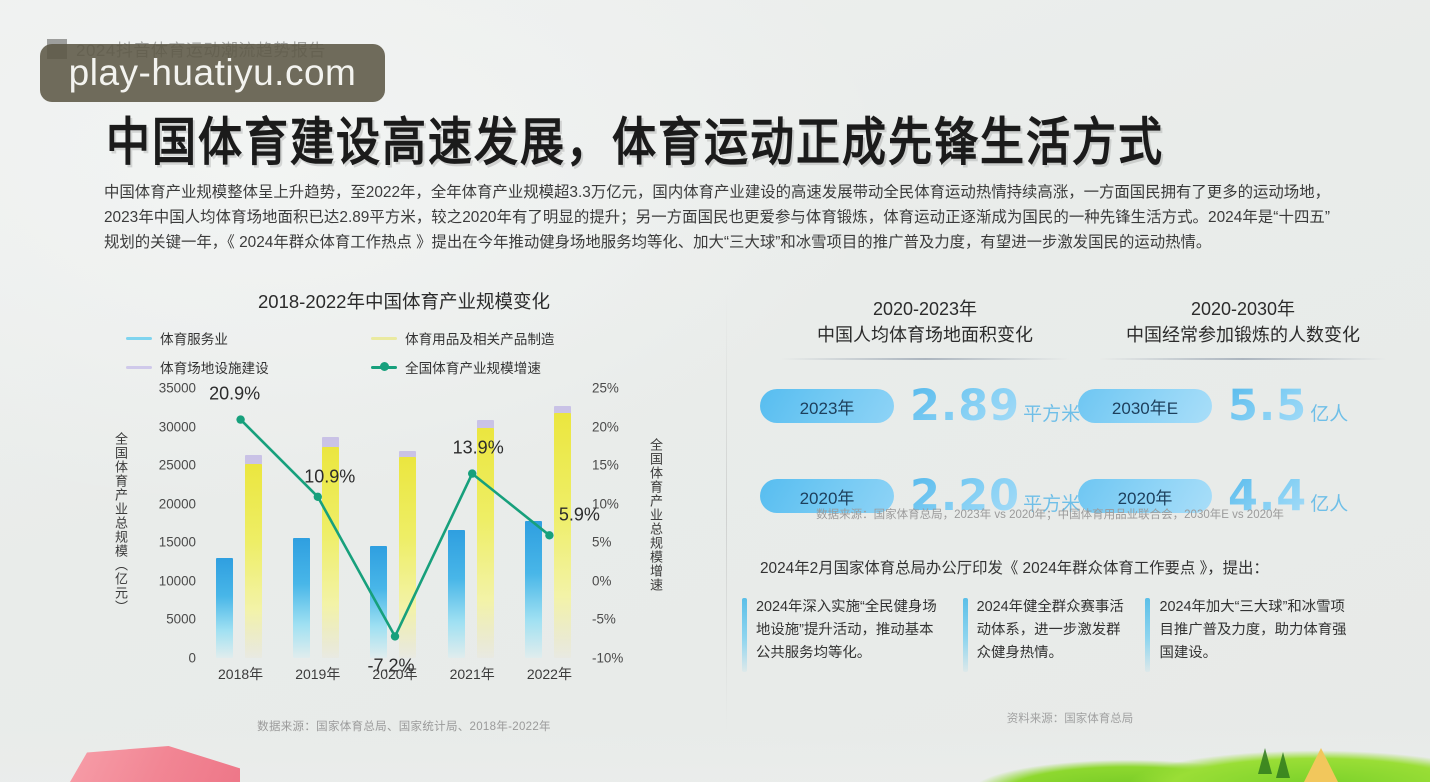  What do you see at coordinates (177, 388) in the screenshot?
I see `y-tick: 35000` at bounding box center [177, 388].